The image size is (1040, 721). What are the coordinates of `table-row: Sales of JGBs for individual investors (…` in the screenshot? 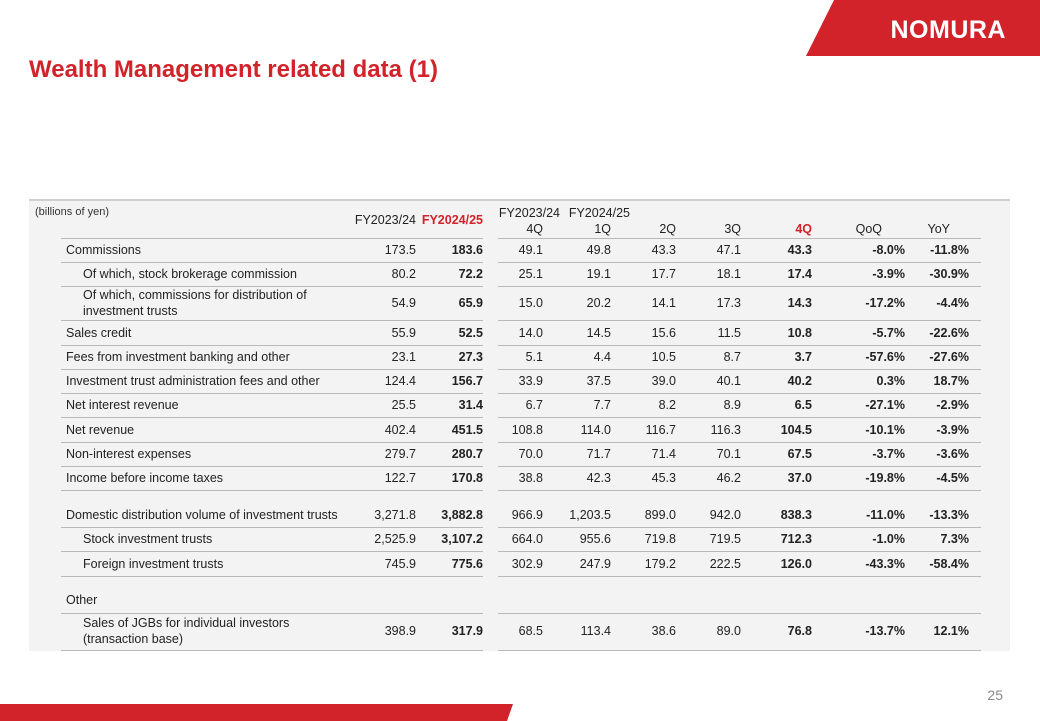 It's located at (520, 631).